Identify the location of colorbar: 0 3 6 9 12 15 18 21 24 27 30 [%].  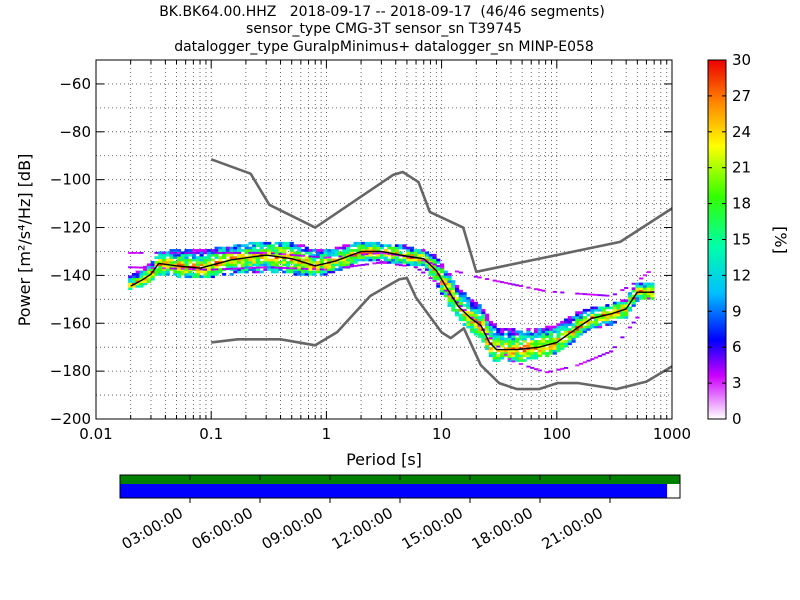
(748, 239).